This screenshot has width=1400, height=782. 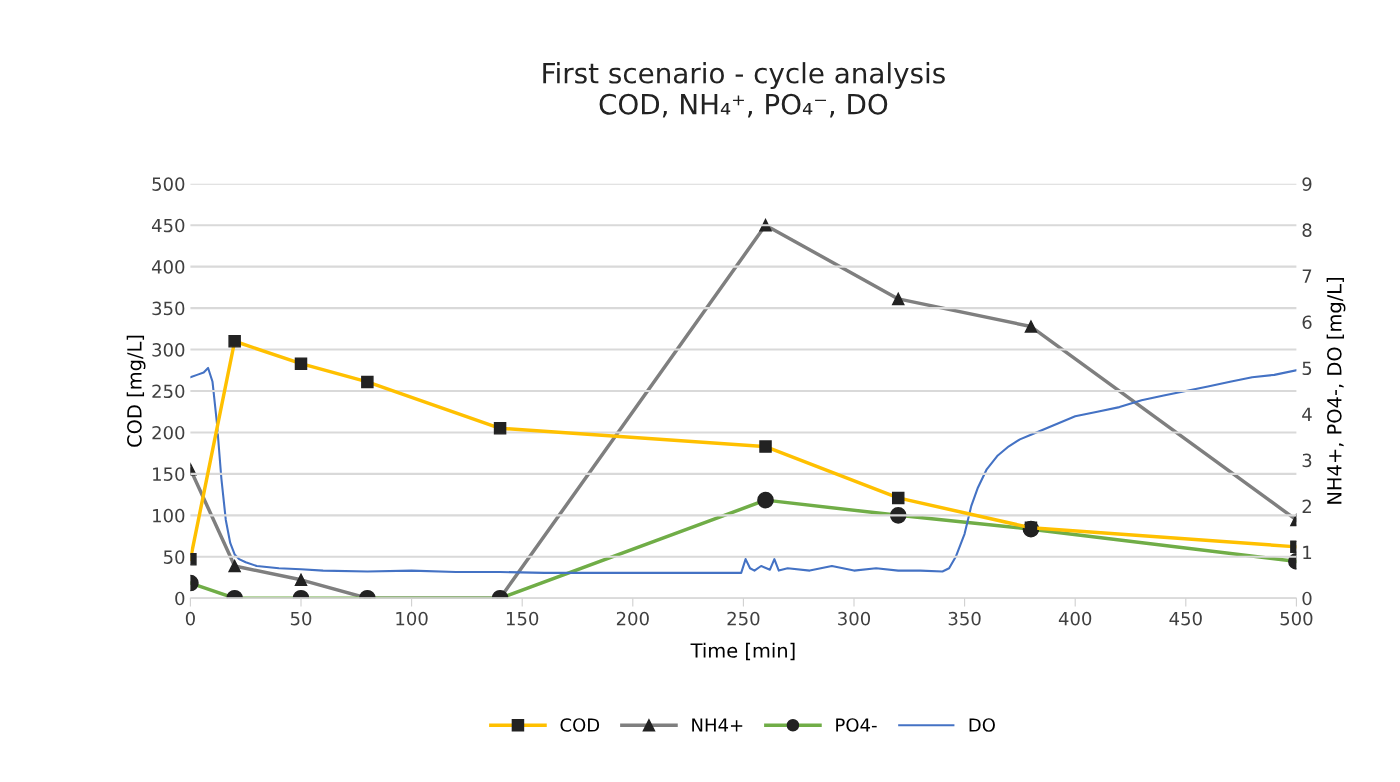 I want to click on x-tick-label: 350, so click(x=964, y=618).